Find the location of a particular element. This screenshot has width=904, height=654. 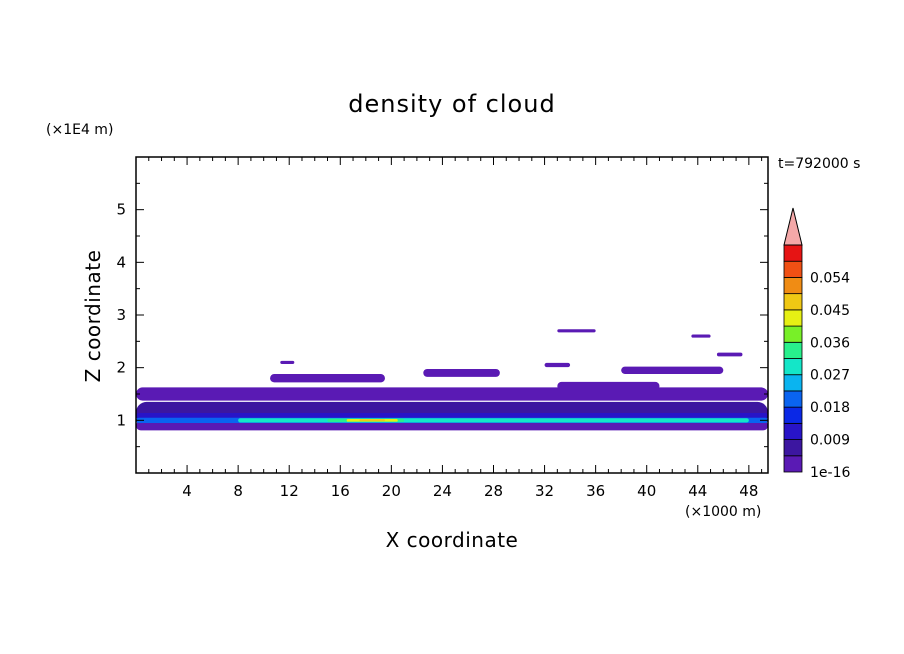

colorbar-label: 0.045 is located at coordinates (830, 311).